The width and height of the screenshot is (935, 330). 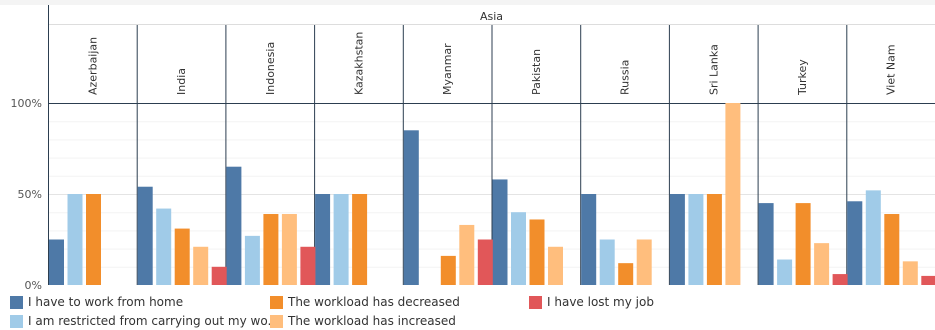 I want to click on y-tick-label: 0%, so click(x=33, y=284).